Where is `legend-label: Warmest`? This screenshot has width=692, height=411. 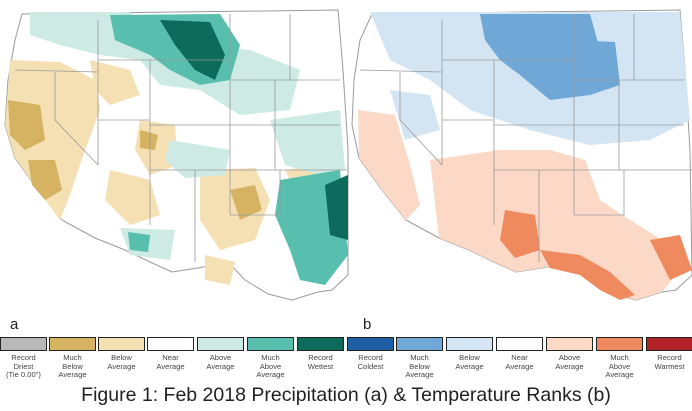
legend-label: Warmest is located at coordinates (669, 366).